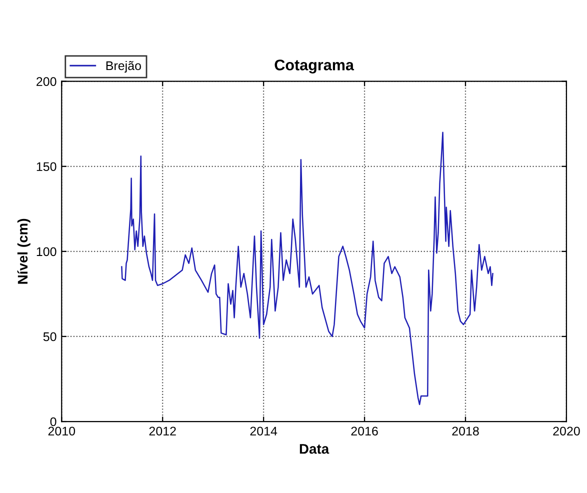 The height and width of the screenshot is (493, 587). What do you see at coordinates (315, 449) in the screenshot?
I see `x-axis-title: Data` at bounding box center [315, 449].